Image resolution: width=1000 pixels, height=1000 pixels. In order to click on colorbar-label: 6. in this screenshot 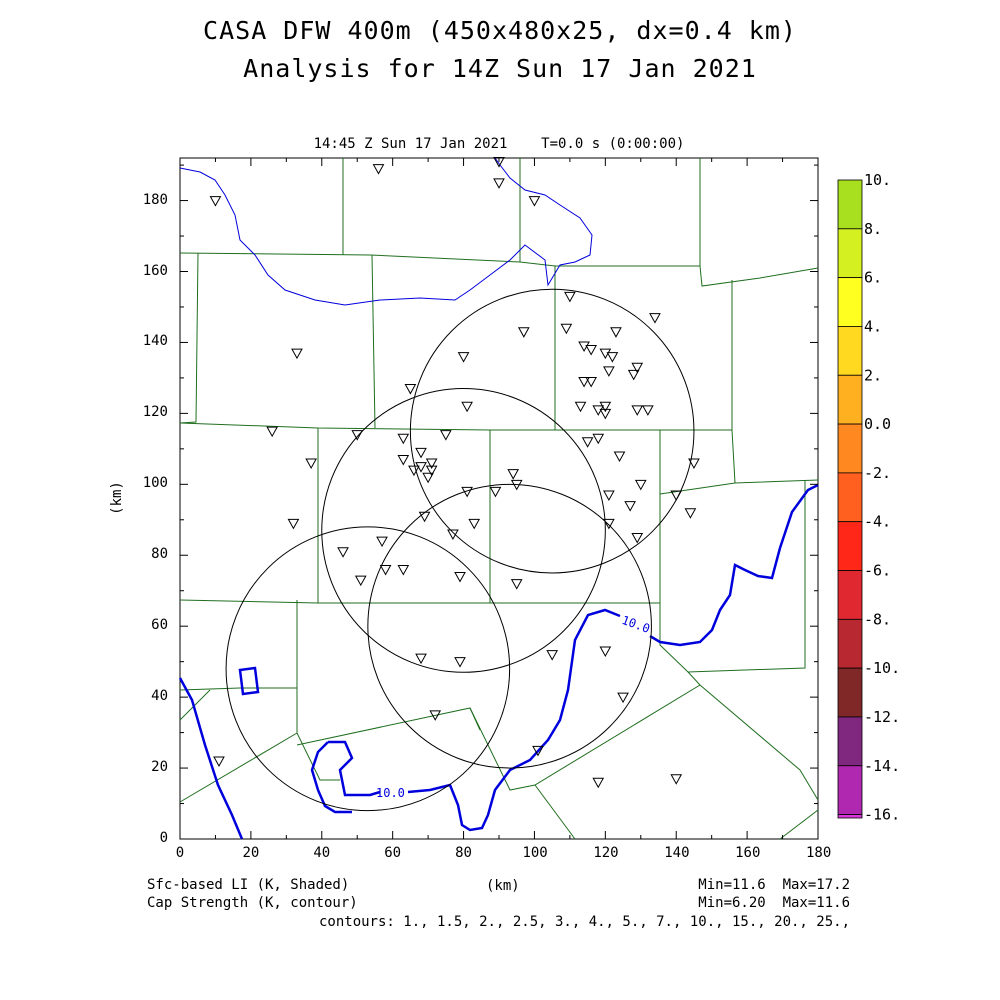, I will do `click(873, 278)`.